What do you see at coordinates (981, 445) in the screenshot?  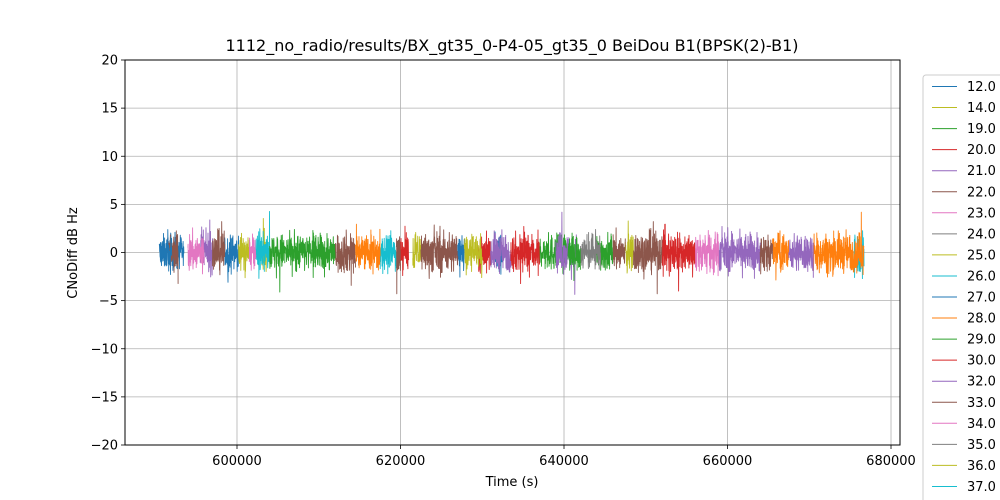 I see `legend-label: 35.0` at bounding box center [981, 445].